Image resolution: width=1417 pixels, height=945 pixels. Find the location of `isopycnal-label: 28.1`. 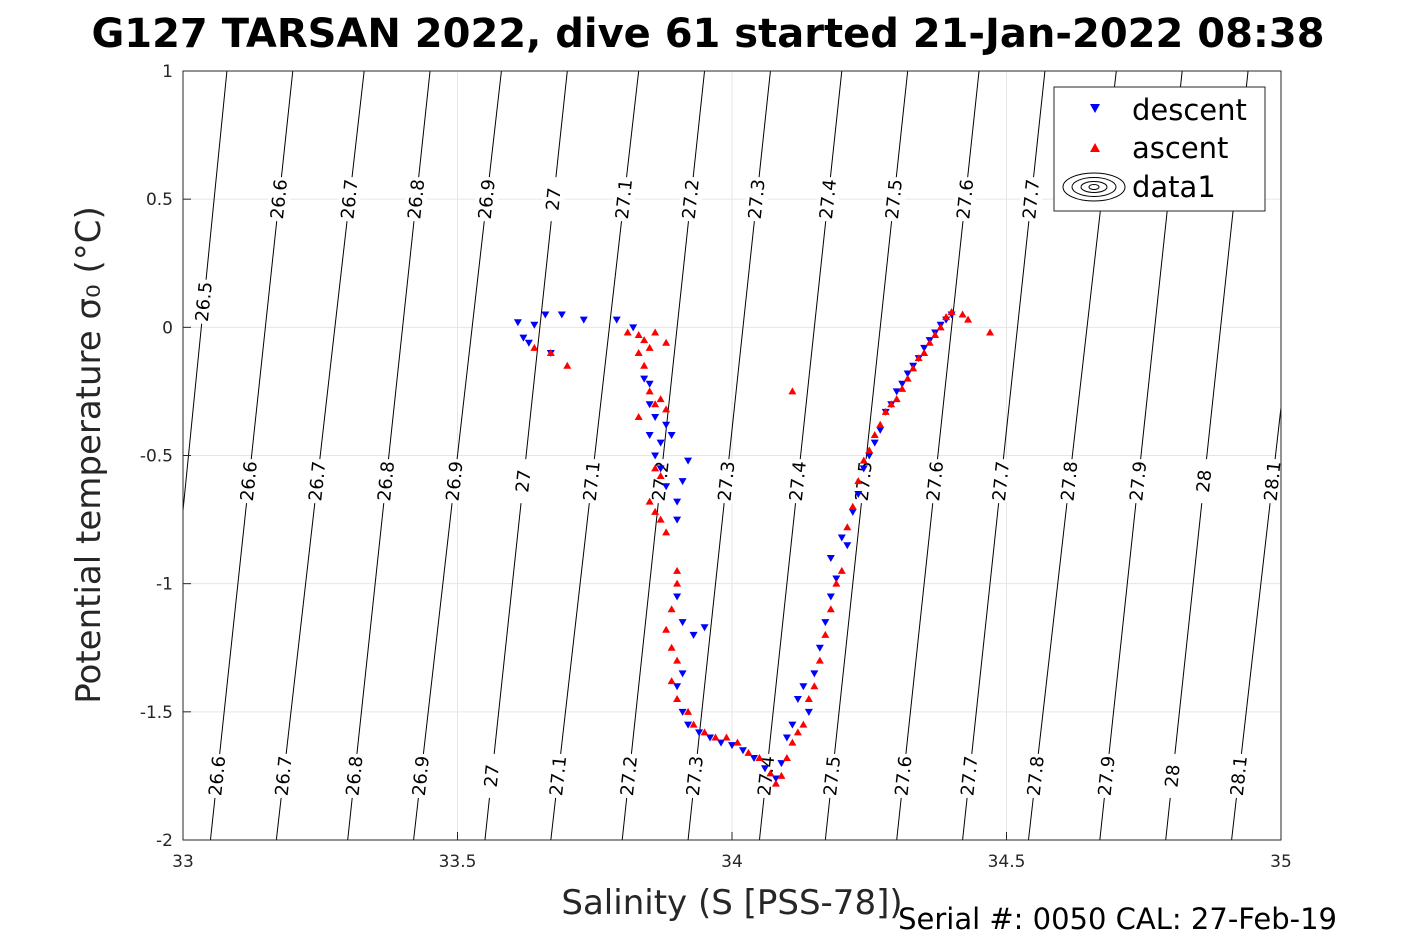

isopycnal-label: 28.1 is located at coordinates (1239, 776).